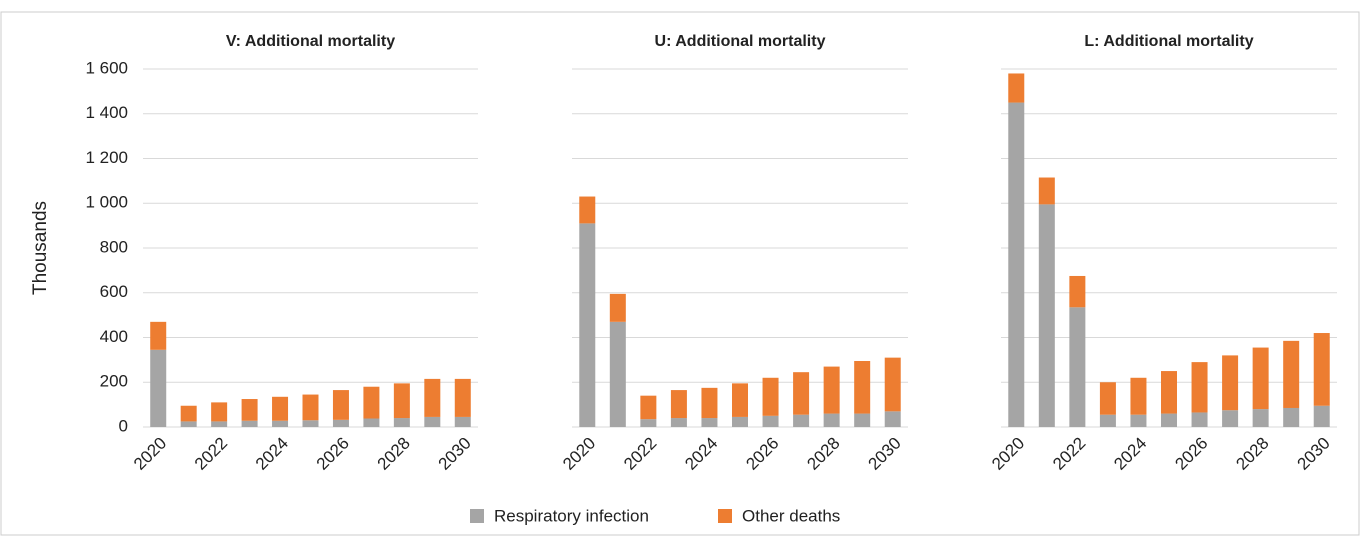 The height and width of the screenshot is (536, 1360). I want to click on panel-title: V: Additional mortality, so click(310, 41).